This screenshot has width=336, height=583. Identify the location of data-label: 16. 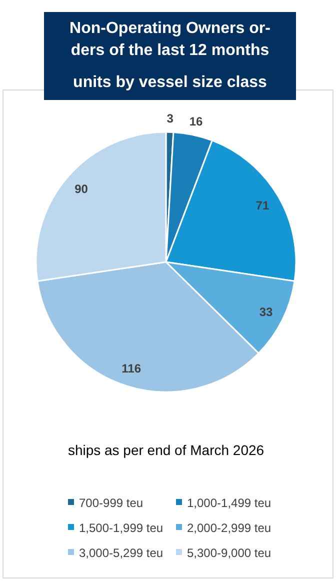
(196, 121).